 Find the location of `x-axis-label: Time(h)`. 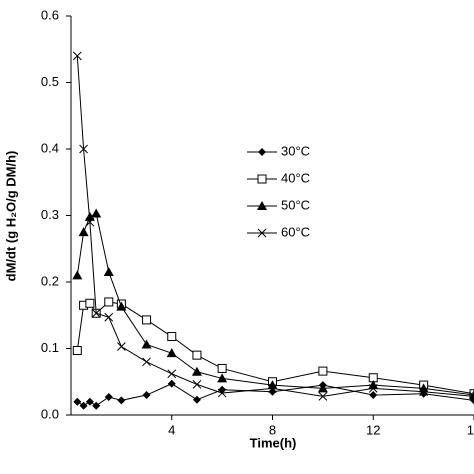

x-axis-label: Time(h) is located at coordinates (273, 442).